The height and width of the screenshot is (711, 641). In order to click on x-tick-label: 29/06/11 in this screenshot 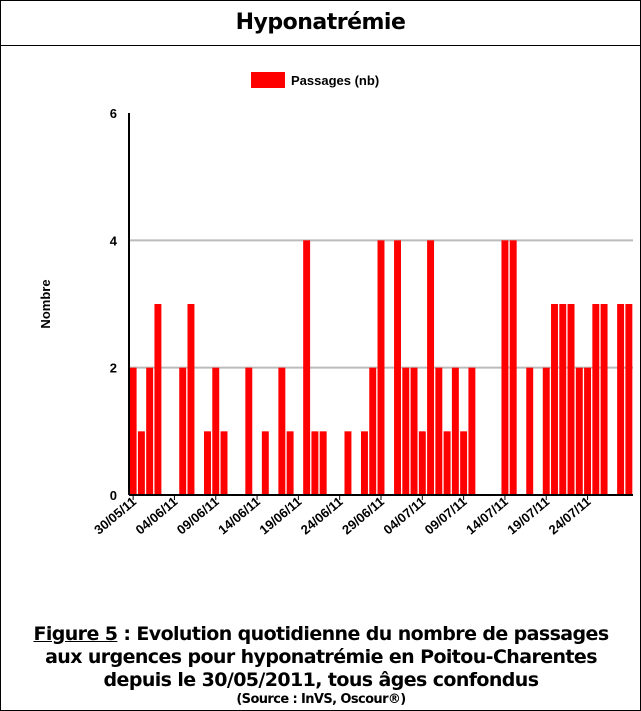, I will do `click(363, 516)`.